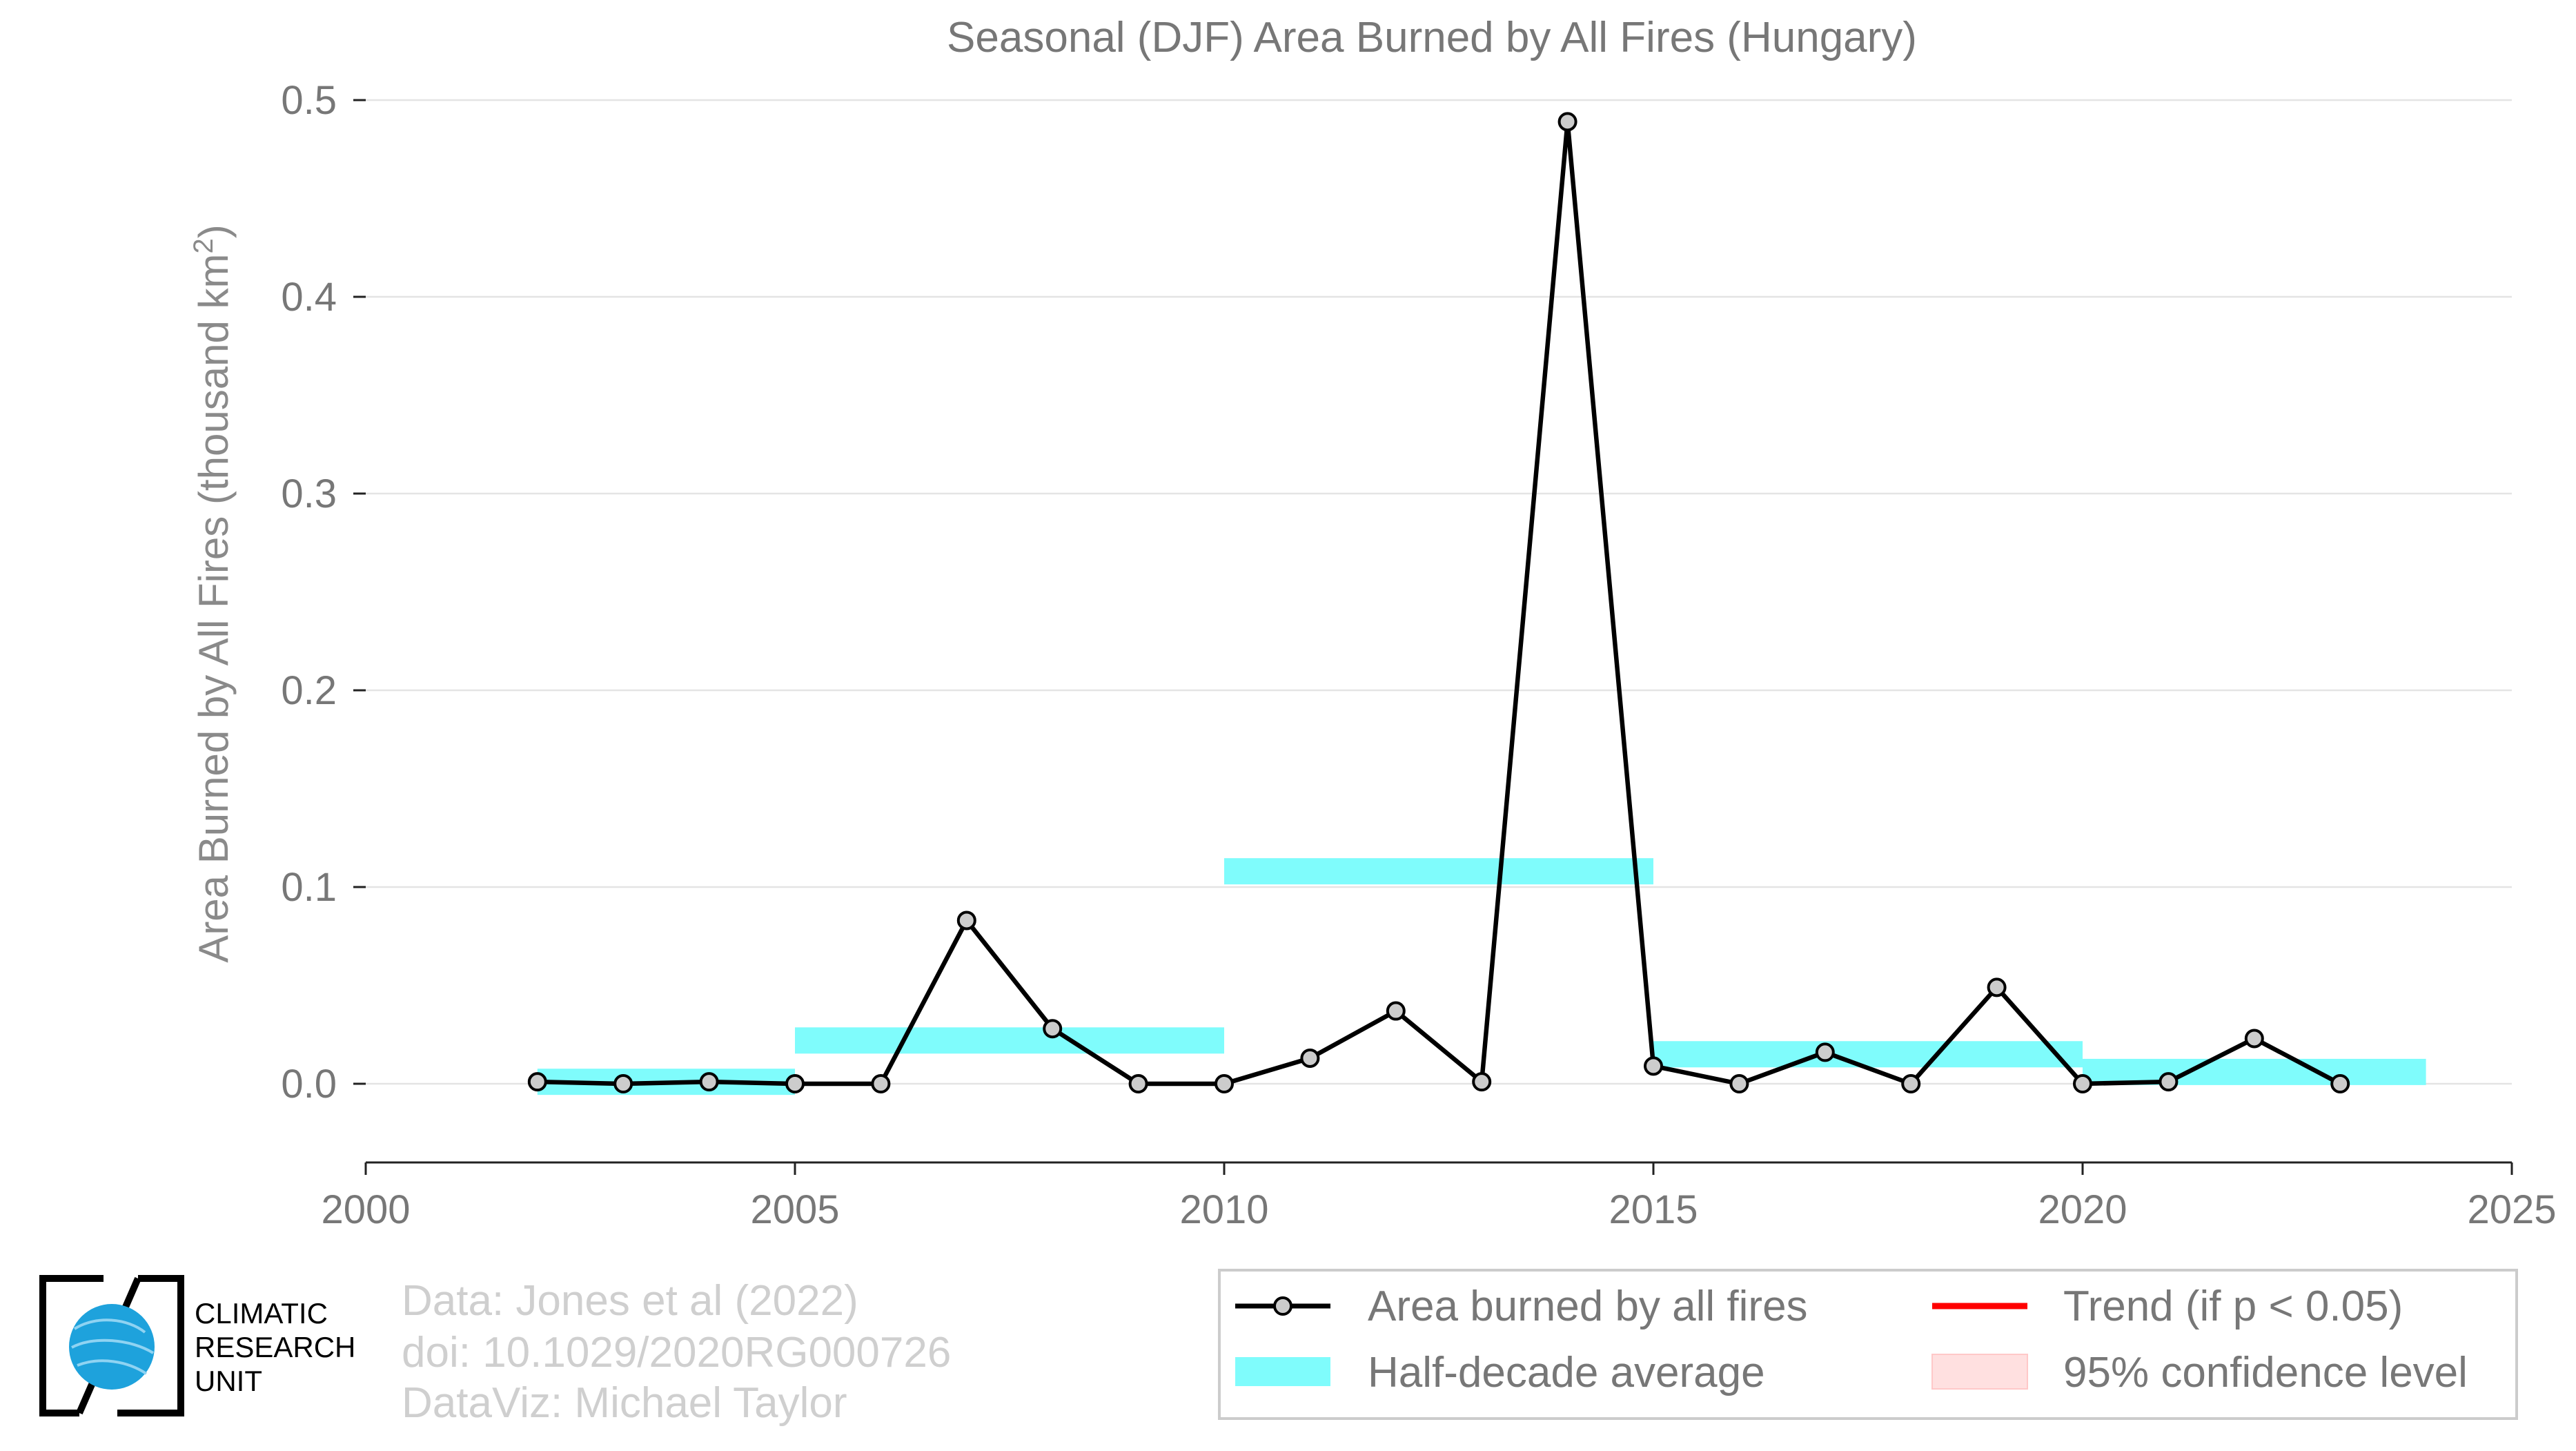 This screenshot has height=1451, width=2576. What do you see at coordinates (2233, 1307) in the screenshot?
I see `legend-label-trend: Trend (if p < 0.05)` at bounding box center [2233, 1307].